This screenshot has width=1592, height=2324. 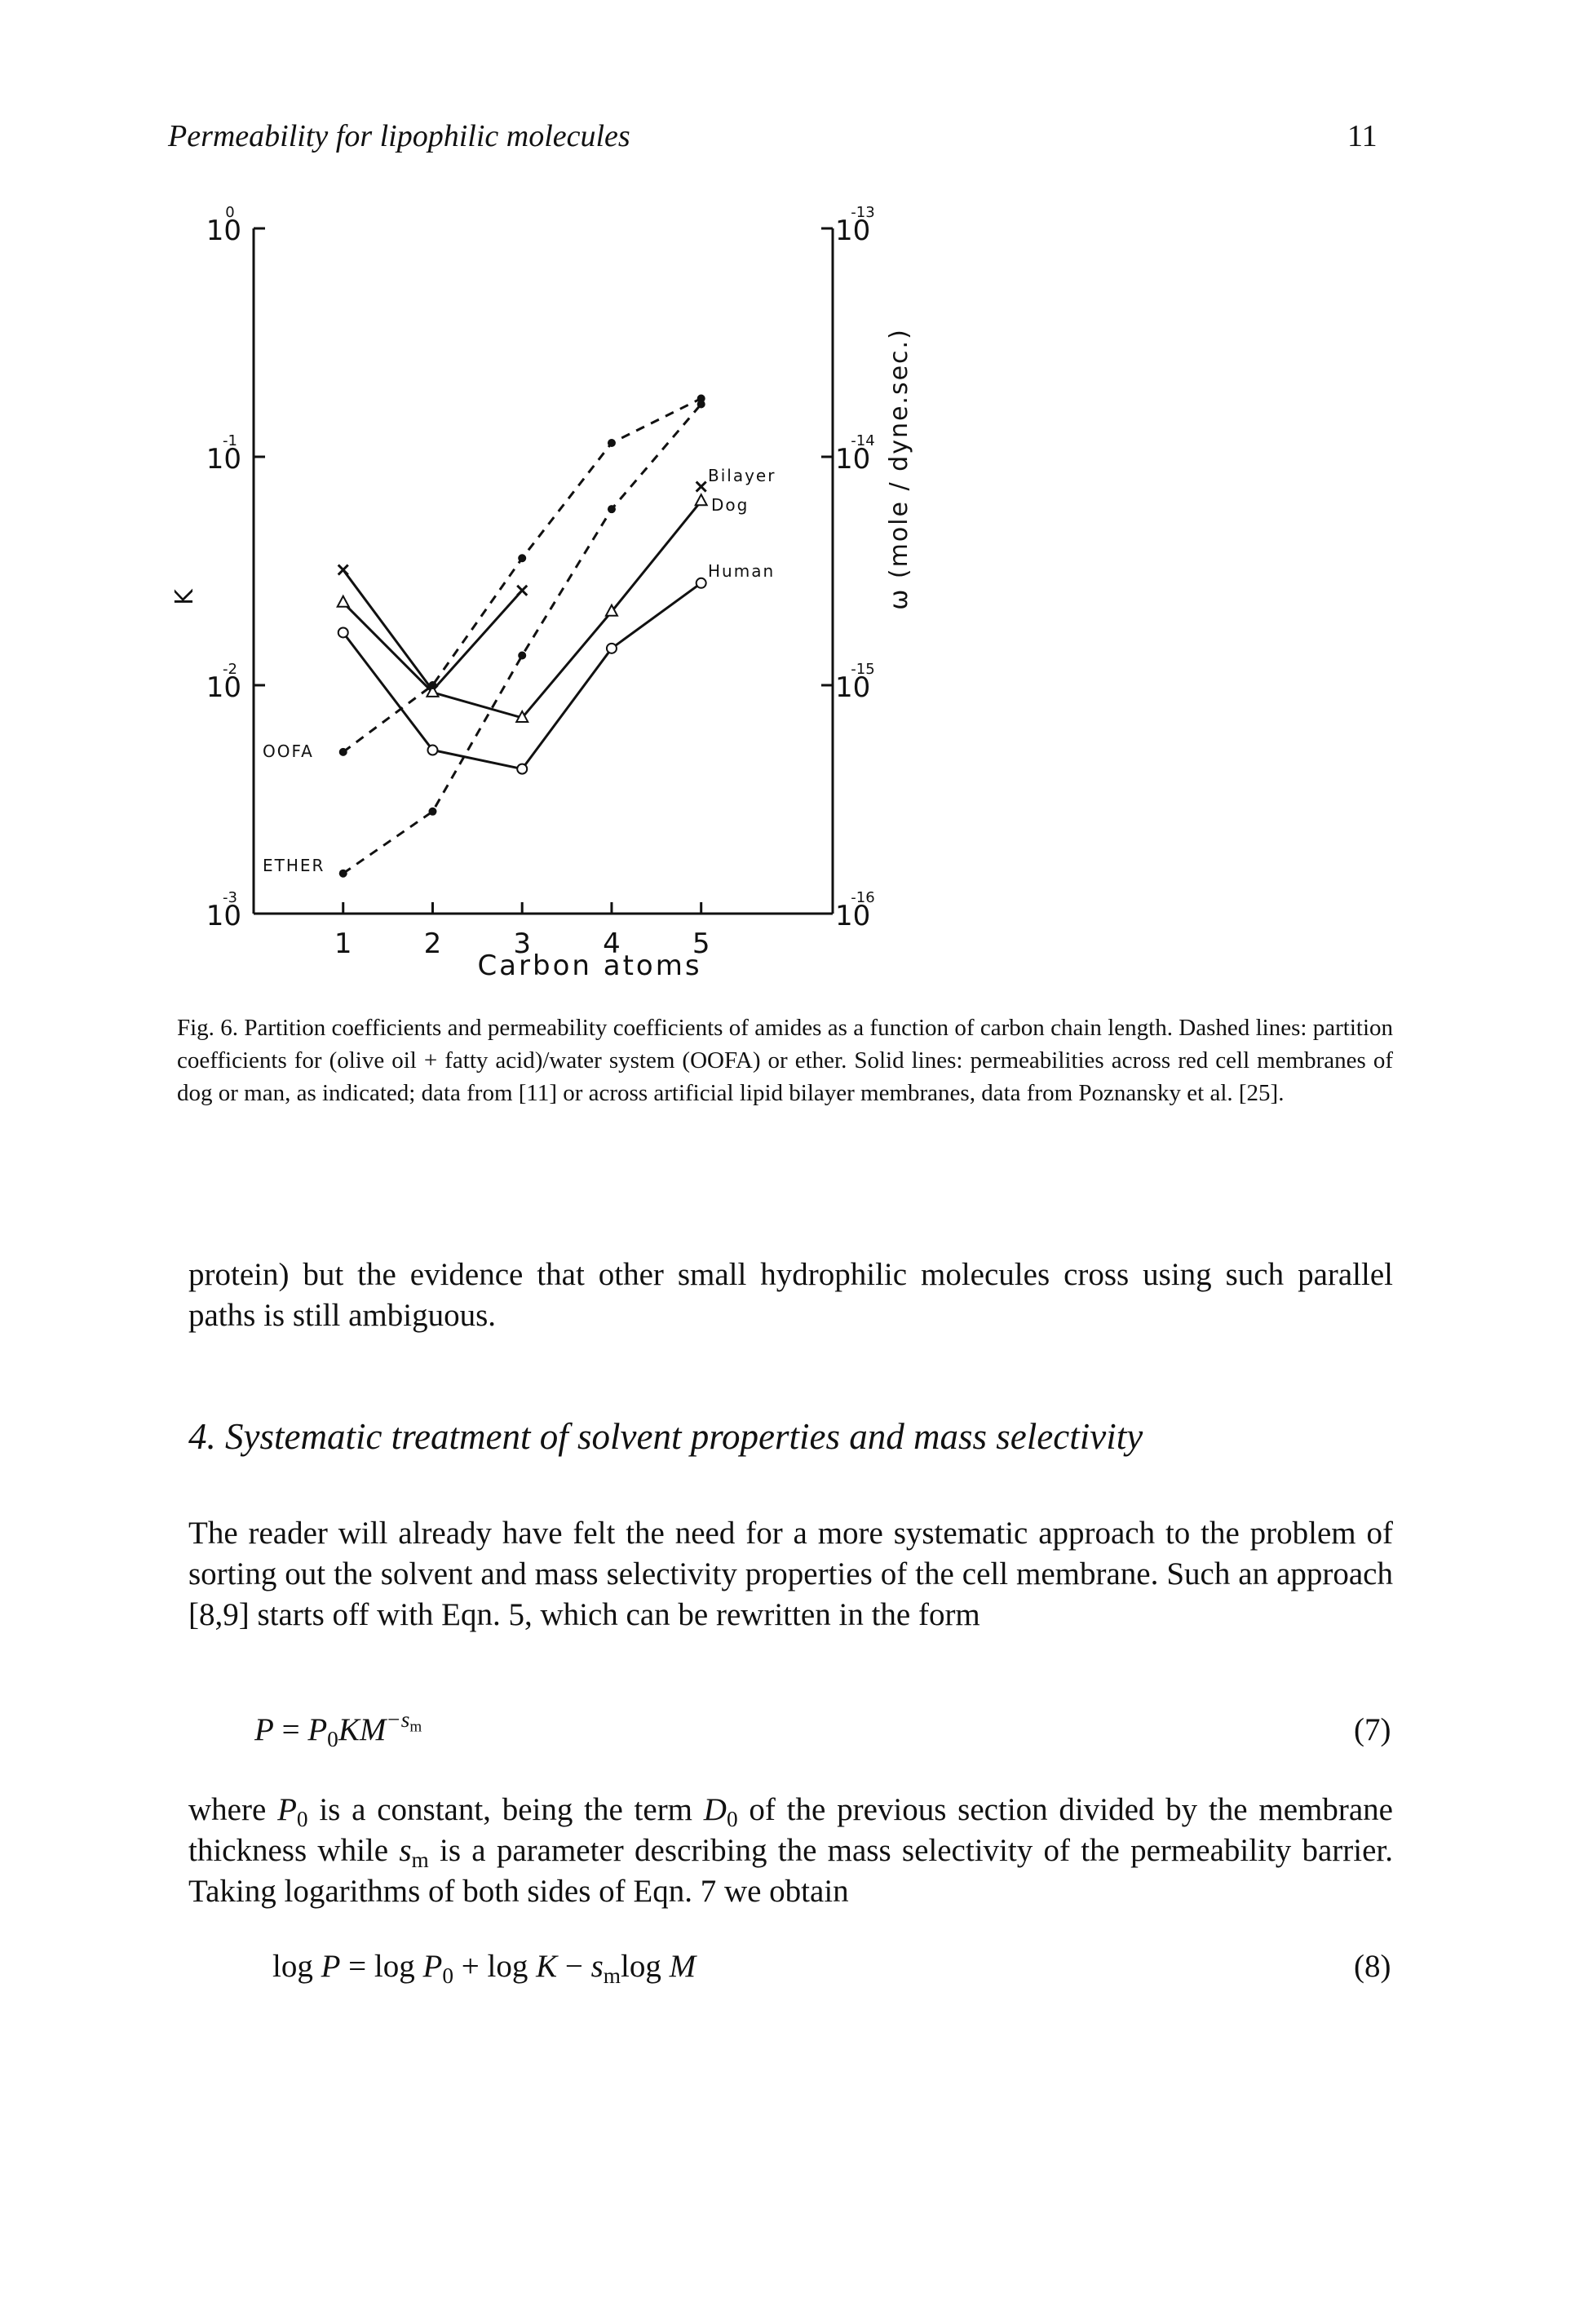 What do you see at coordinates (233, 1809) in the screenshot?
I see `text: where` at bounding box center [233, 1809].